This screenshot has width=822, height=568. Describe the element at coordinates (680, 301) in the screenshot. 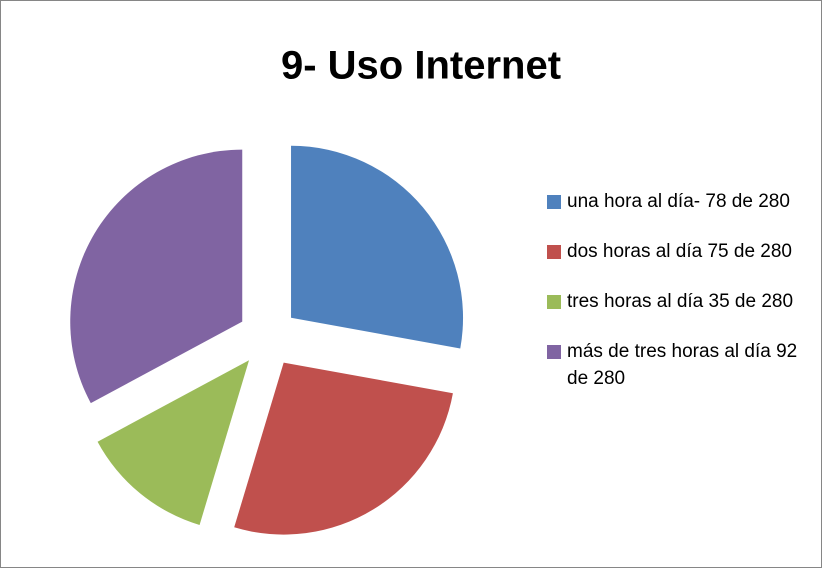

I see `legend-label: tres horas al día 35 de 280` at that location.